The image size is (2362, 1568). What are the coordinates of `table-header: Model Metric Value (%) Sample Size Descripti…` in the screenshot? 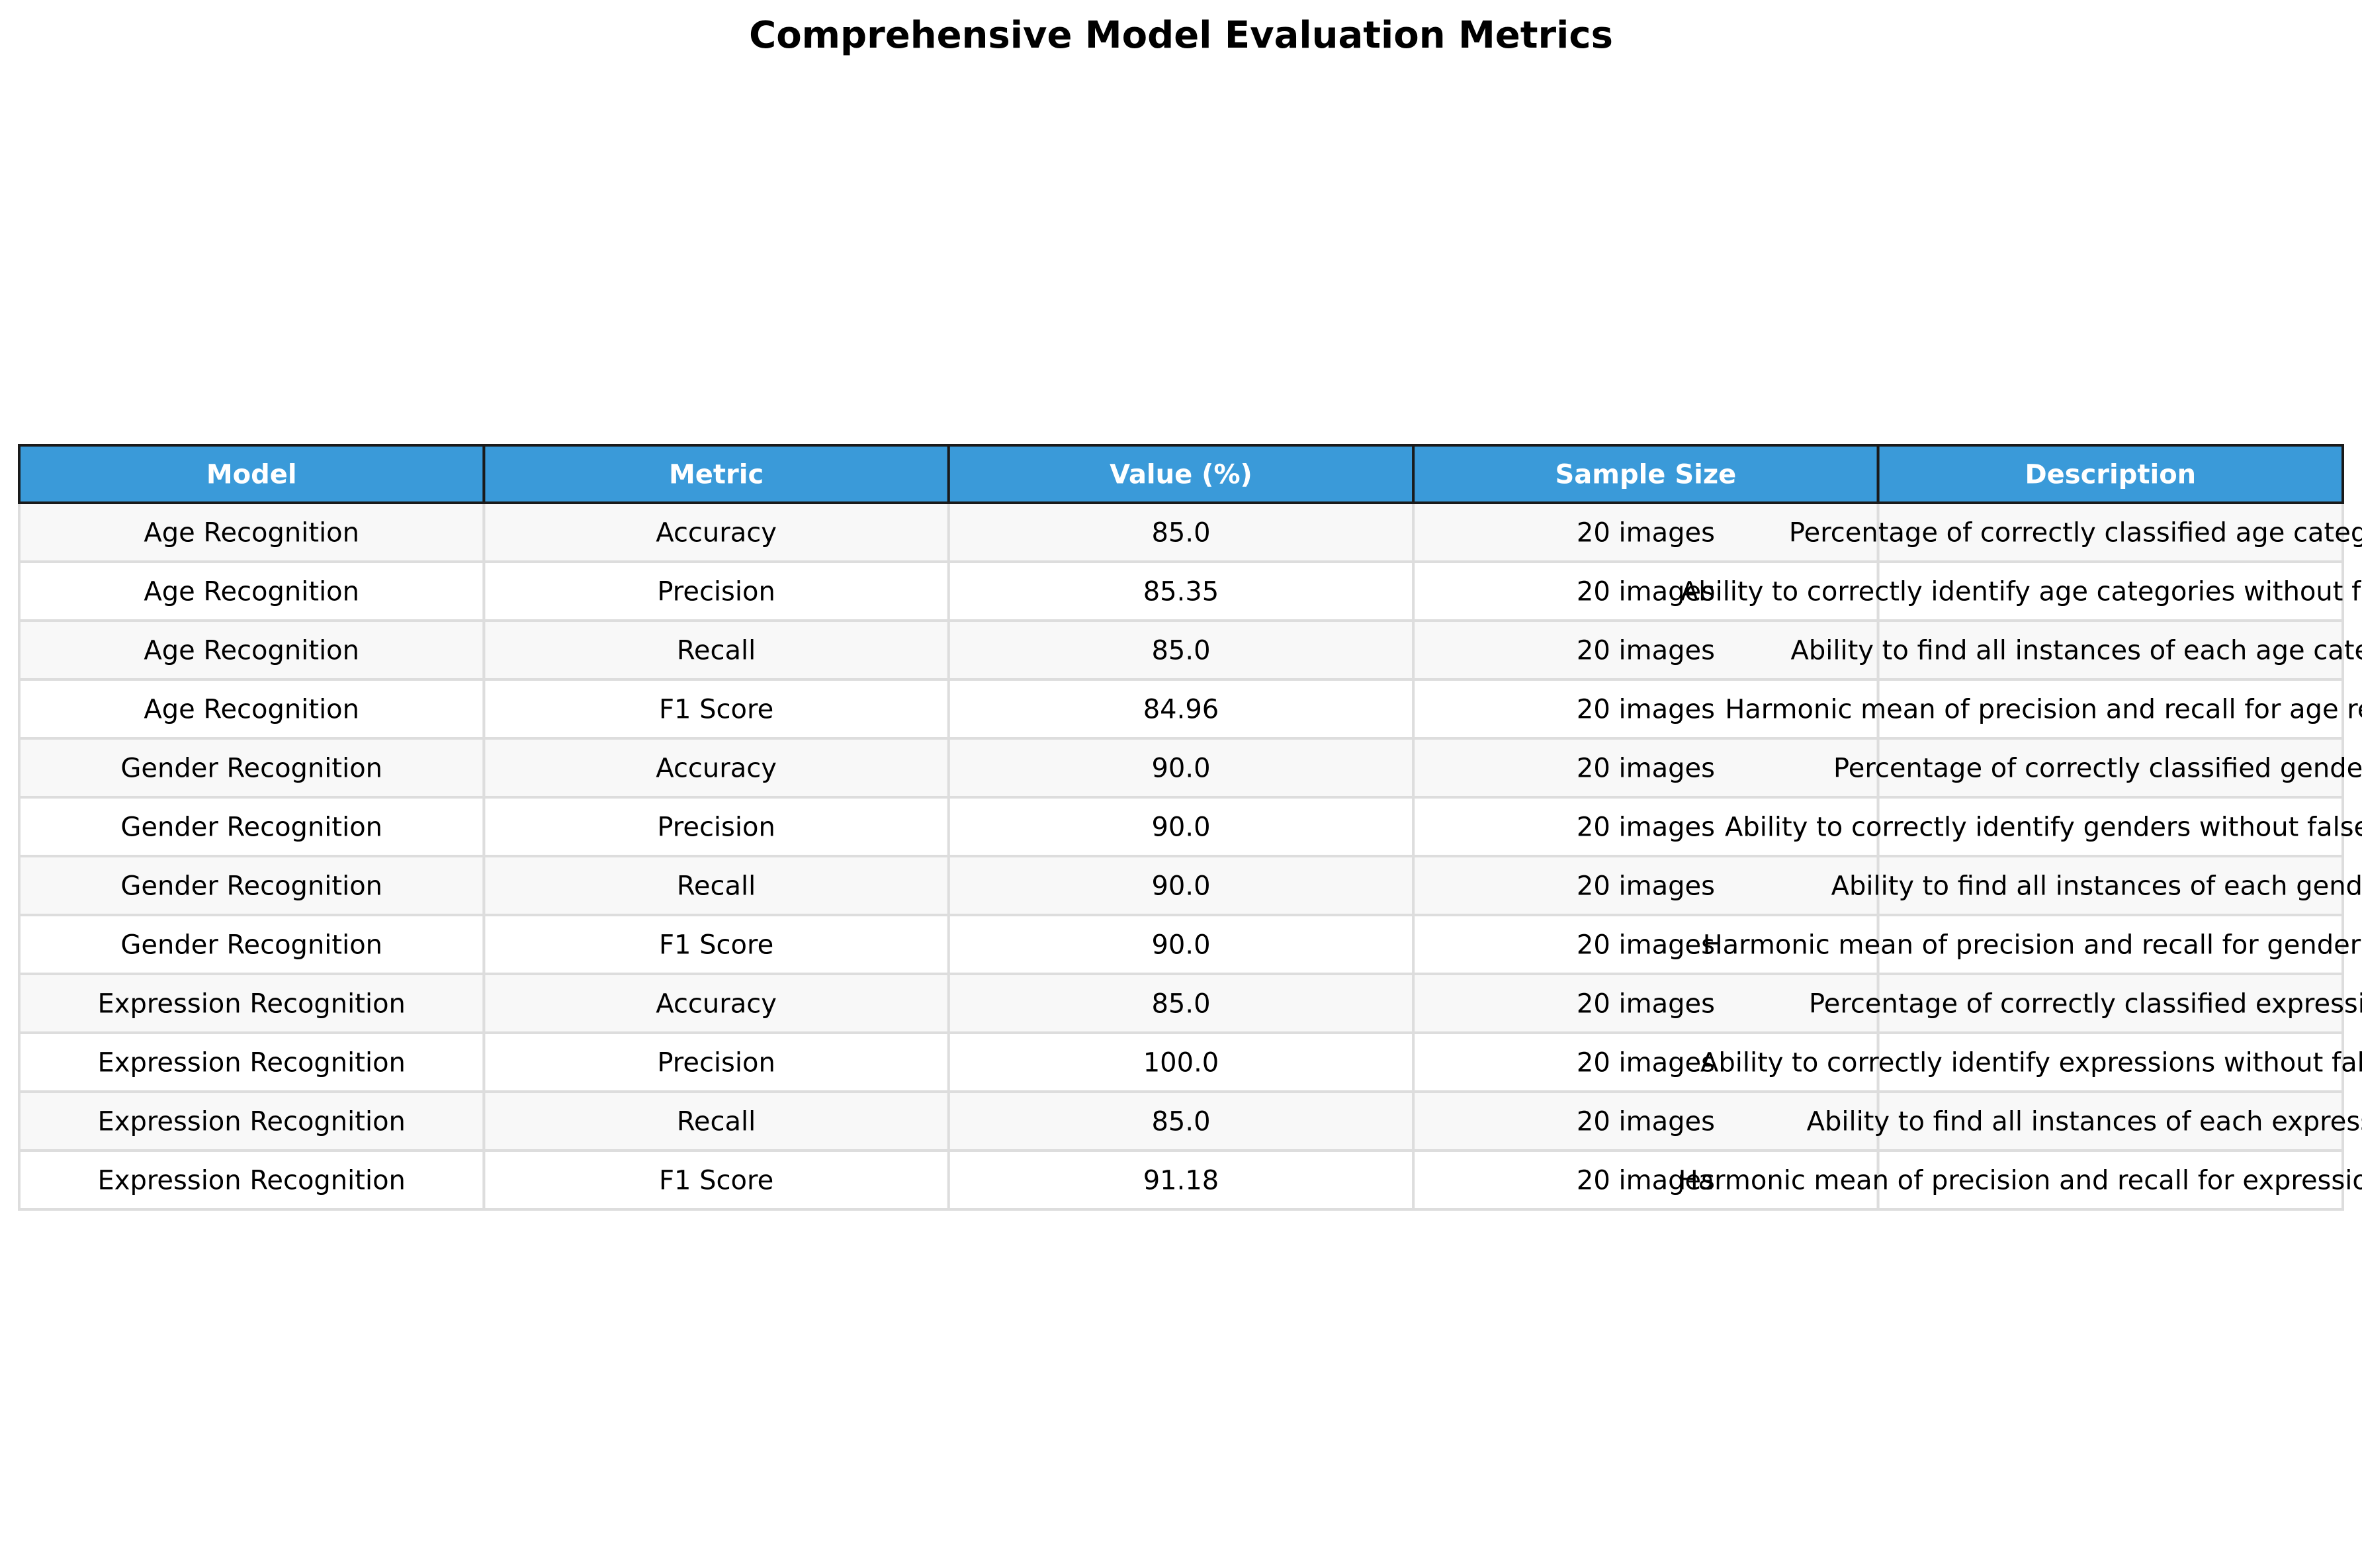 It's located at (1181, 474).